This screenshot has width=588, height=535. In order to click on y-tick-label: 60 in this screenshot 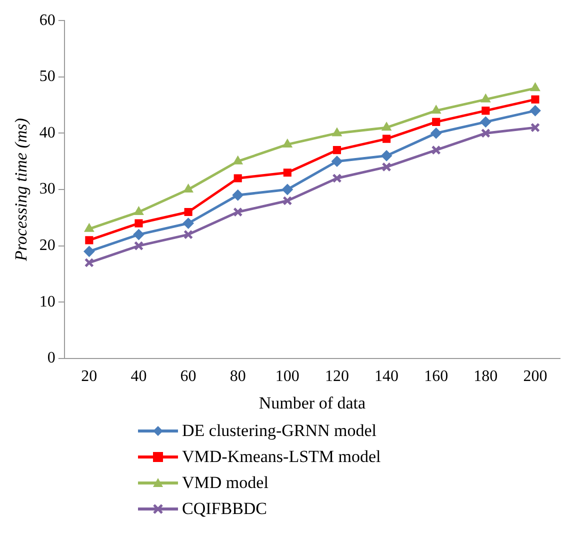, I will do `click(47, 20)`.